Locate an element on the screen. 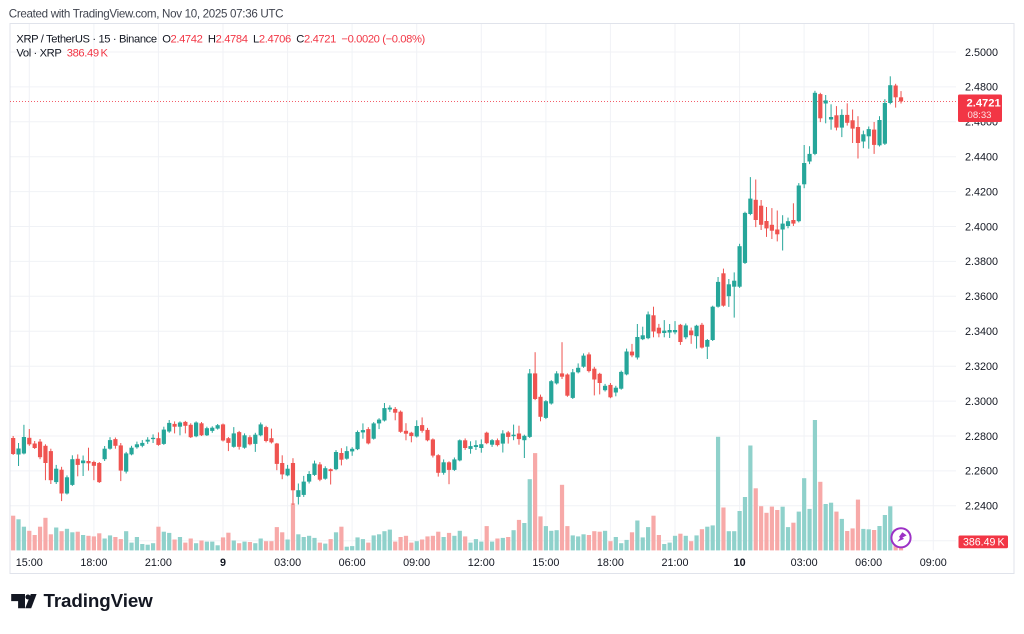 The width and height of the screenshot is (1024, 634). svg-text: 10 is located at coordinates (740, 563).